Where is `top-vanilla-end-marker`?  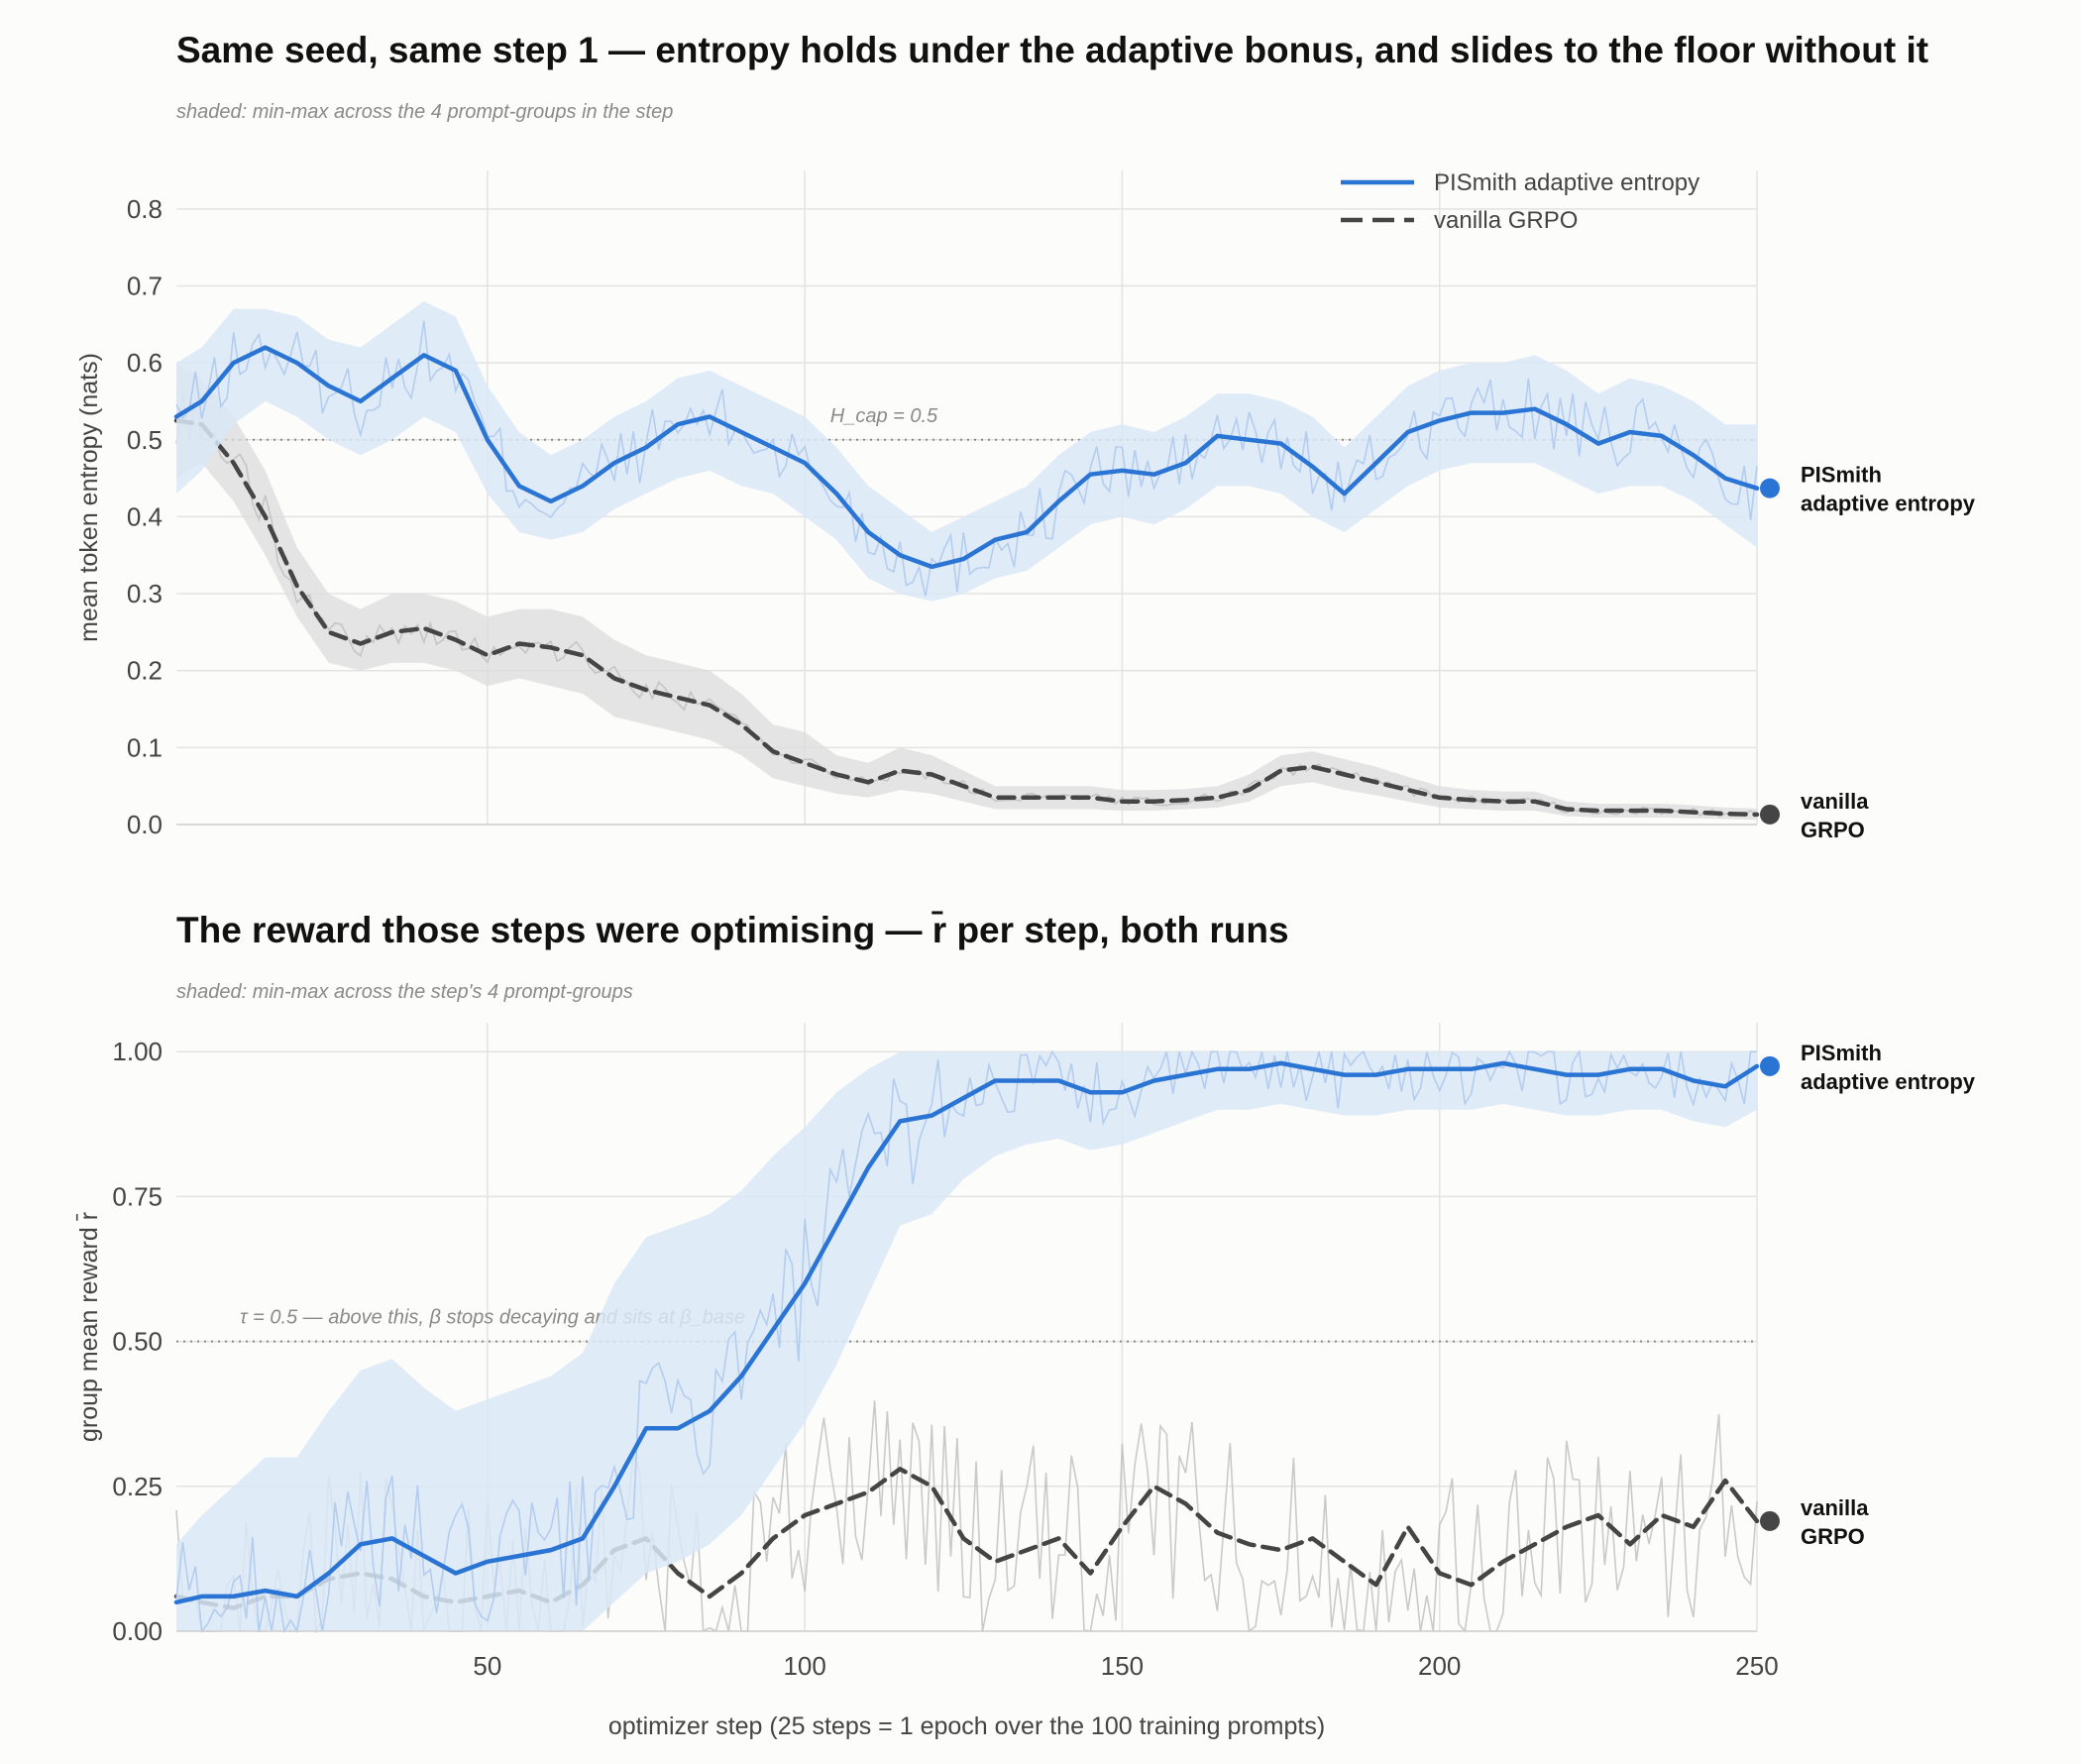 top-vanilla-end-marker is located at coordinates (1770, 814).